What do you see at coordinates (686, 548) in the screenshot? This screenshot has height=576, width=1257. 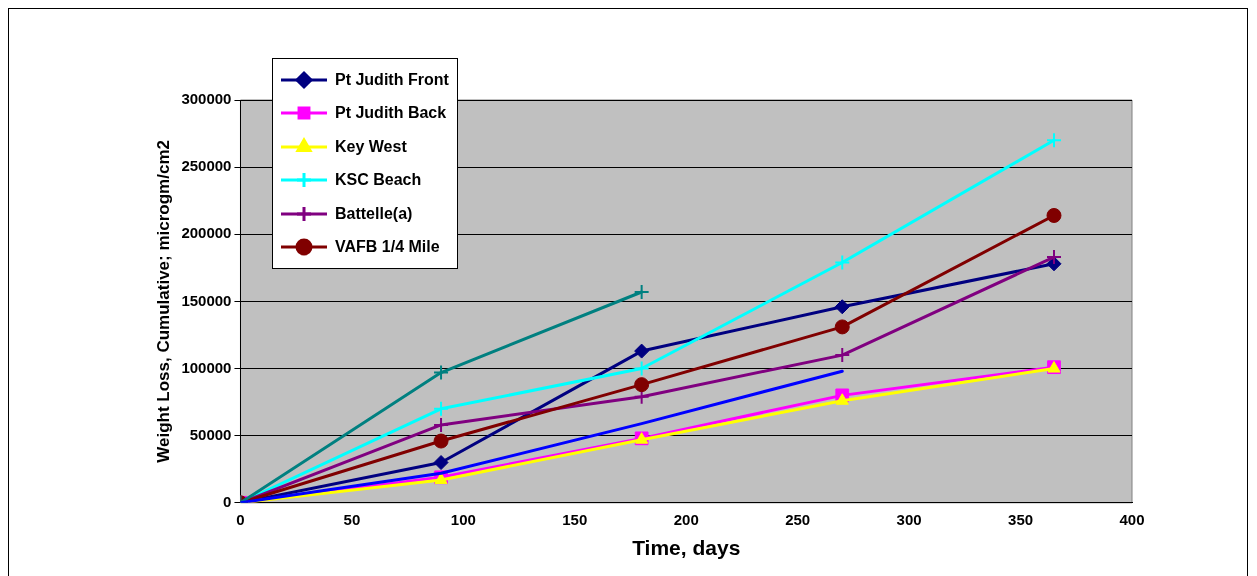 I see `x-axis-title: Time, days` at bounding box center [686, 548].